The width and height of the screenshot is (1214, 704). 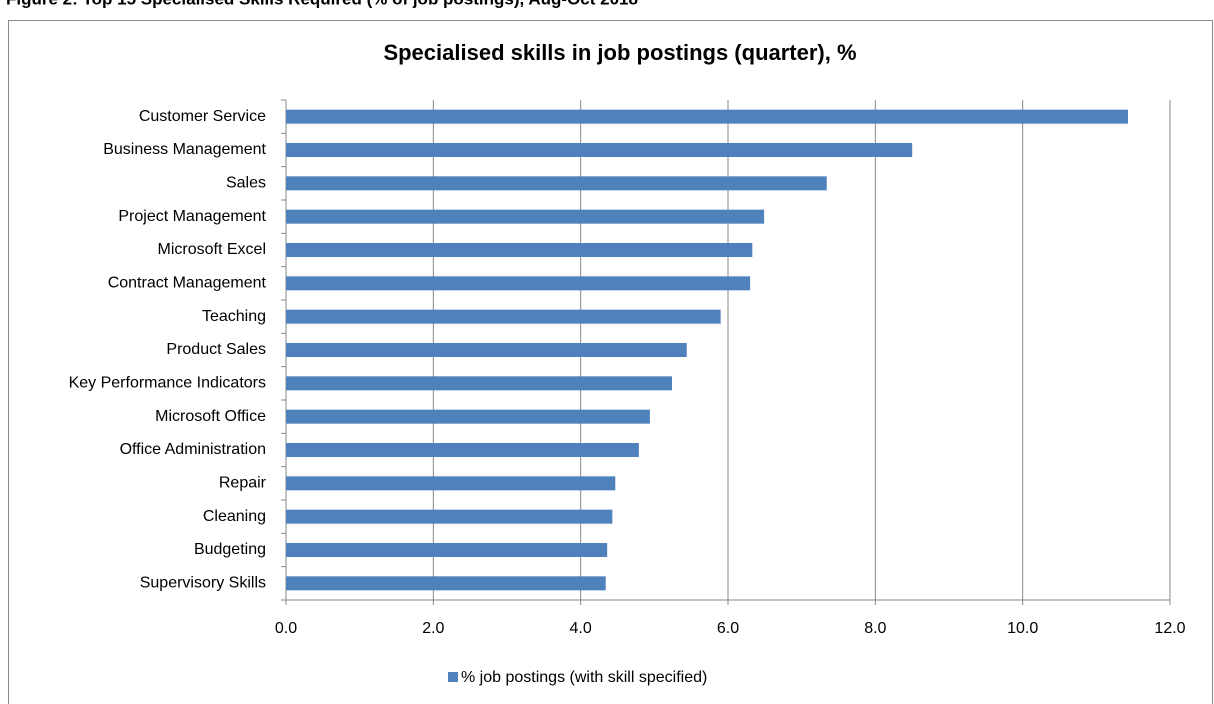 What do you see at coordinates (192, 216) in the screenshot?
I see `y-tick-label: Project Management` at bounding box center [192, 216].